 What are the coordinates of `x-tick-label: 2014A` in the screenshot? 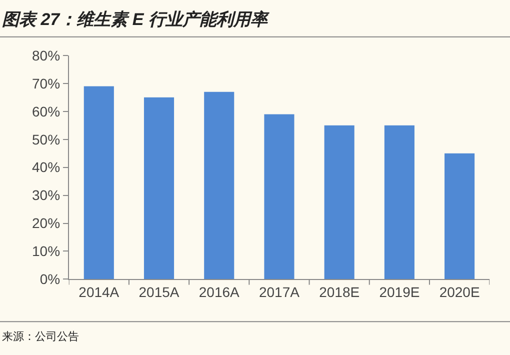 It's located at (99, 292).